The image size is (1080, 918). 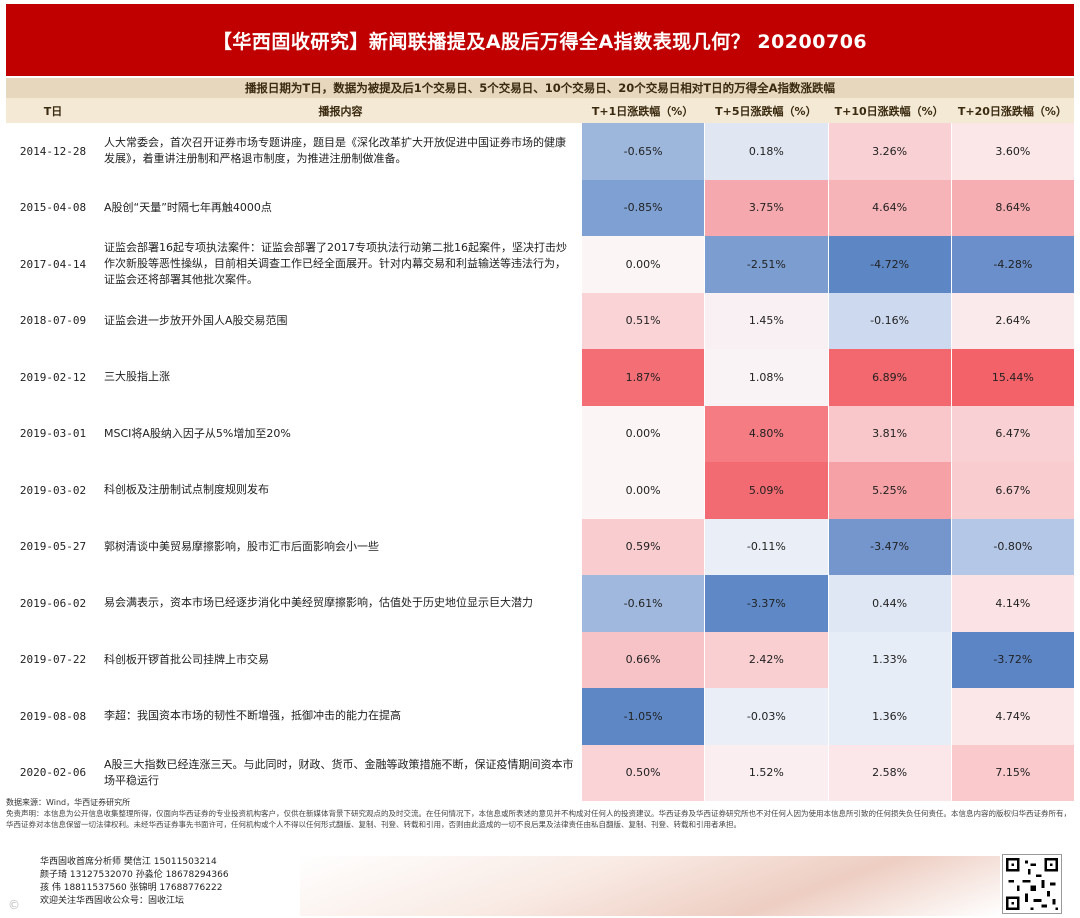 What do you see at coordinates (112, 901) in the screenshot?
I see `contact-line: 欢迎关注华西固收公众号：固收江坛` at bounding box center [112, 901].